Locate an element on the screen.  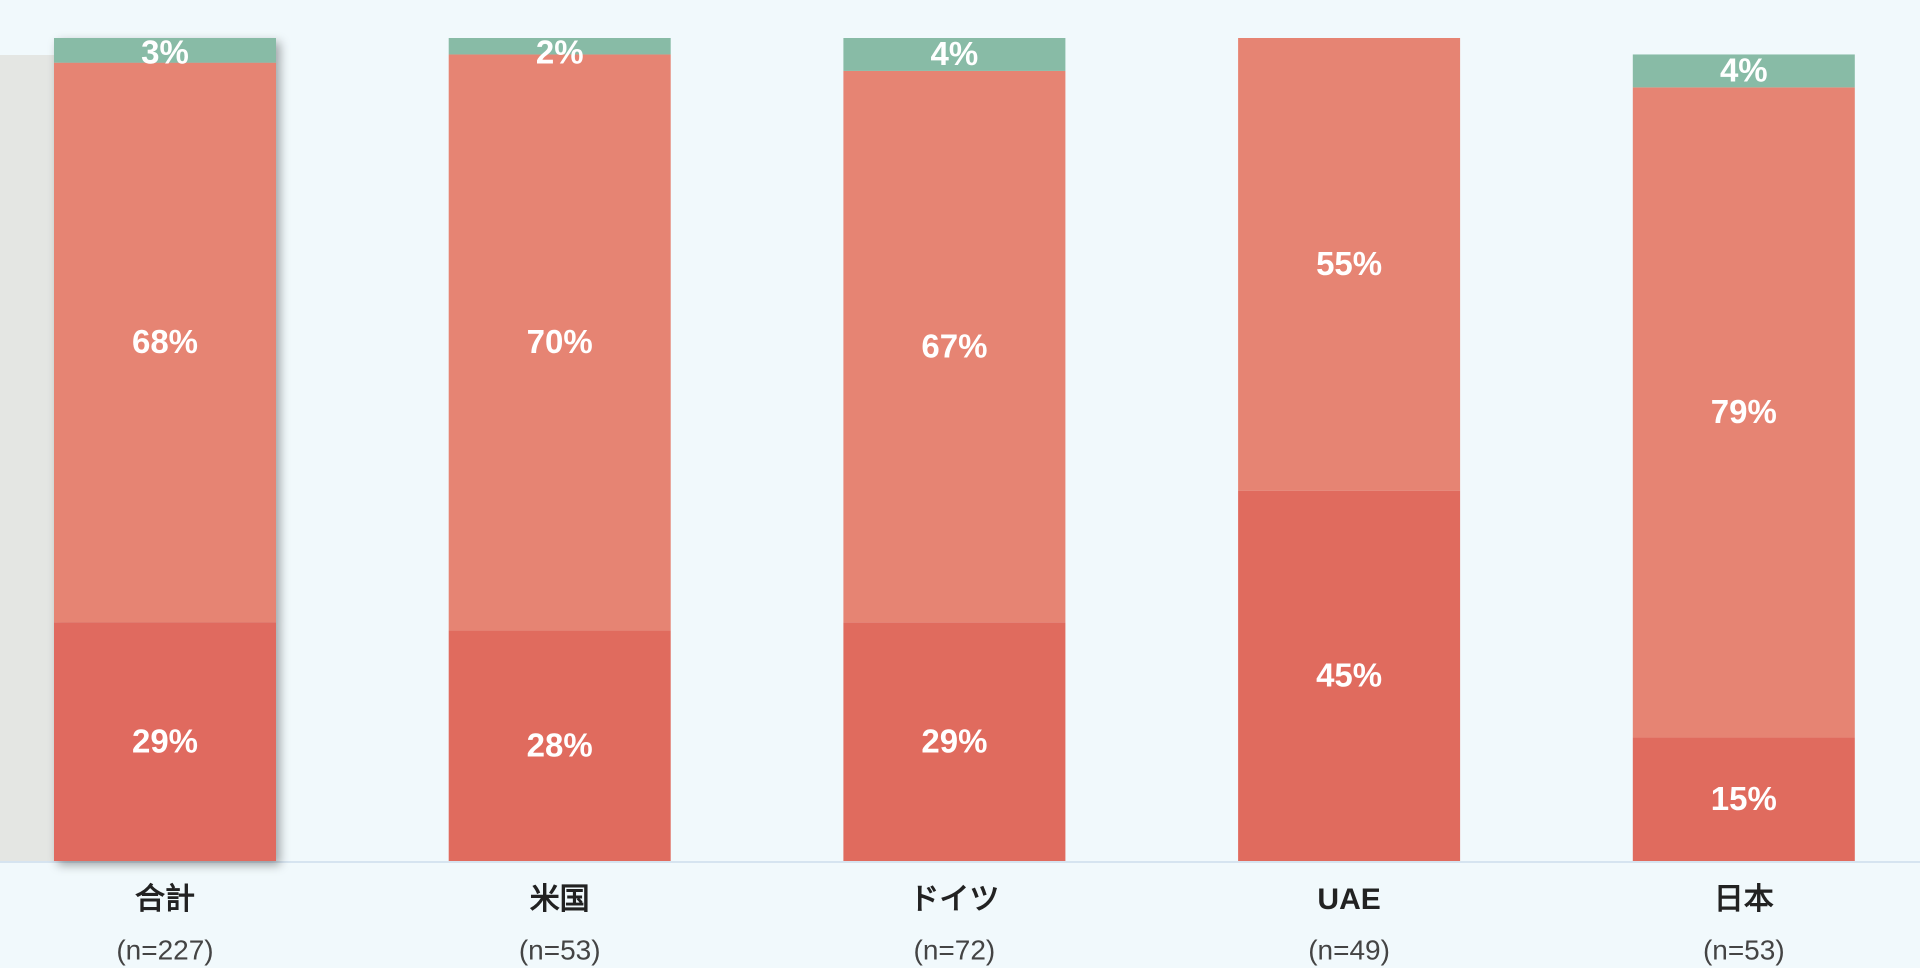
value-label: 70% is located at coordinates (560, 341).